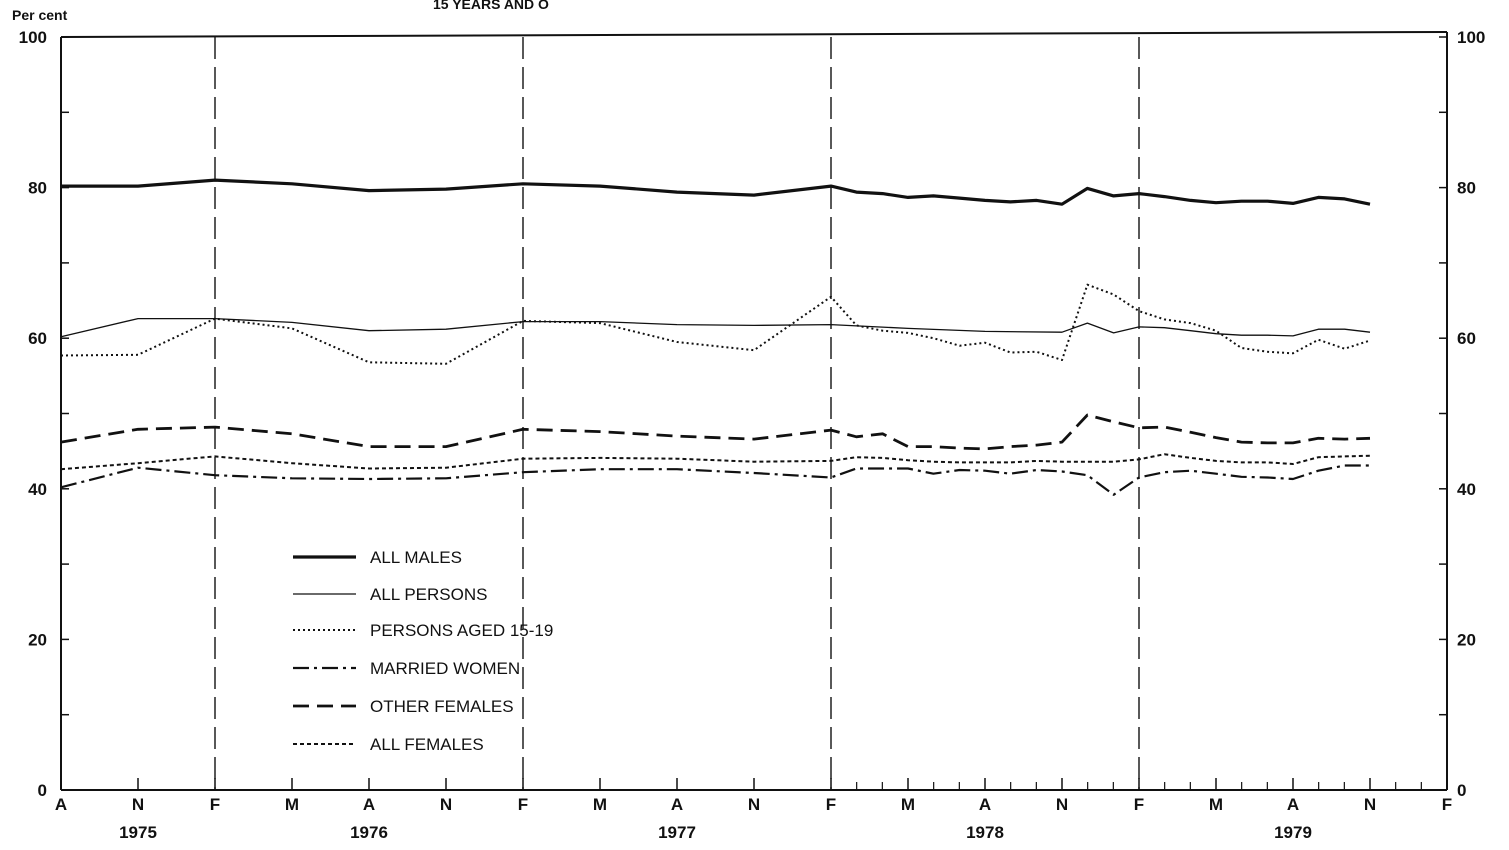 Image resolution: width=1509 pixels, height=850 pixels. I want to click on y-tick-label-right: 80, so click(1466, 188).